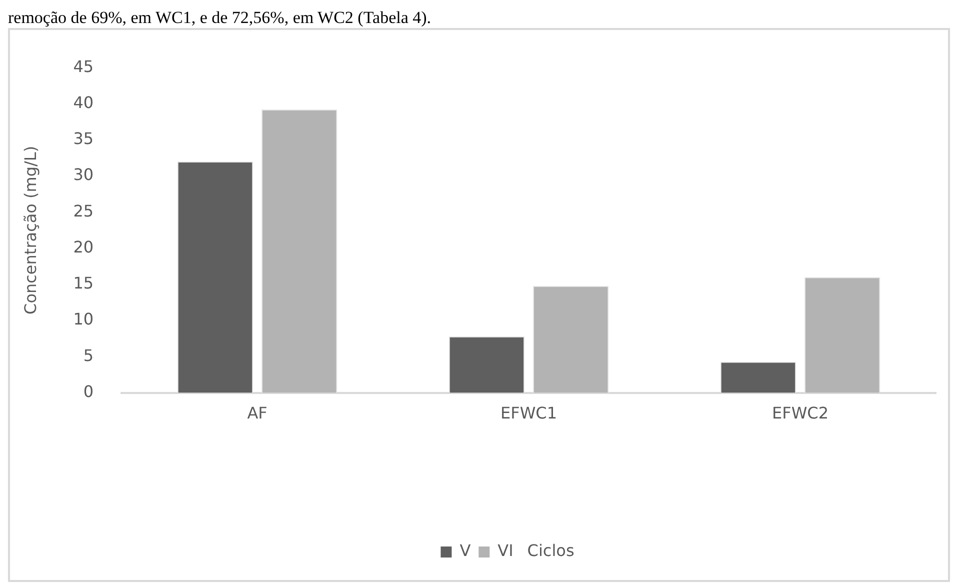 The image size is (959, 584). I want to click on x-tick-label: EFWC1, so click(529, 413).